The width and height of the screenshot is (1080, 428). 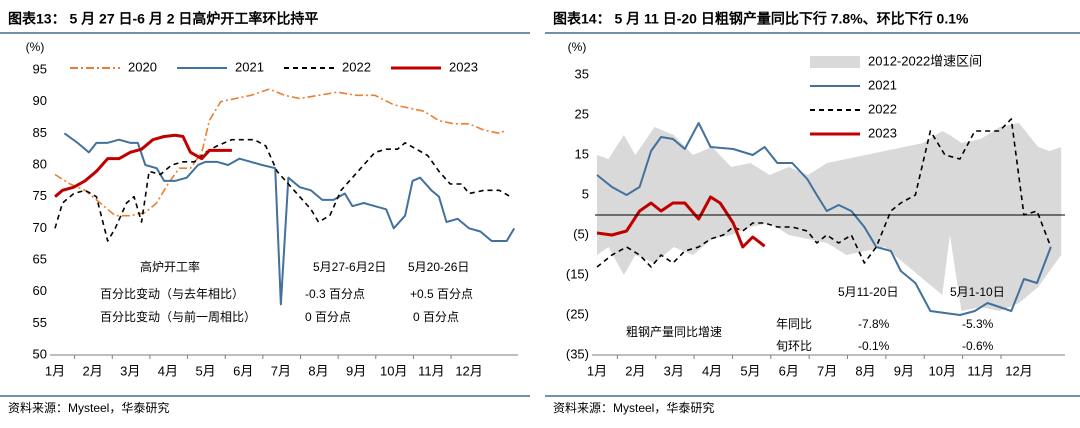 I want to click on y-tick-label: 75, so click(x=40, y=195).